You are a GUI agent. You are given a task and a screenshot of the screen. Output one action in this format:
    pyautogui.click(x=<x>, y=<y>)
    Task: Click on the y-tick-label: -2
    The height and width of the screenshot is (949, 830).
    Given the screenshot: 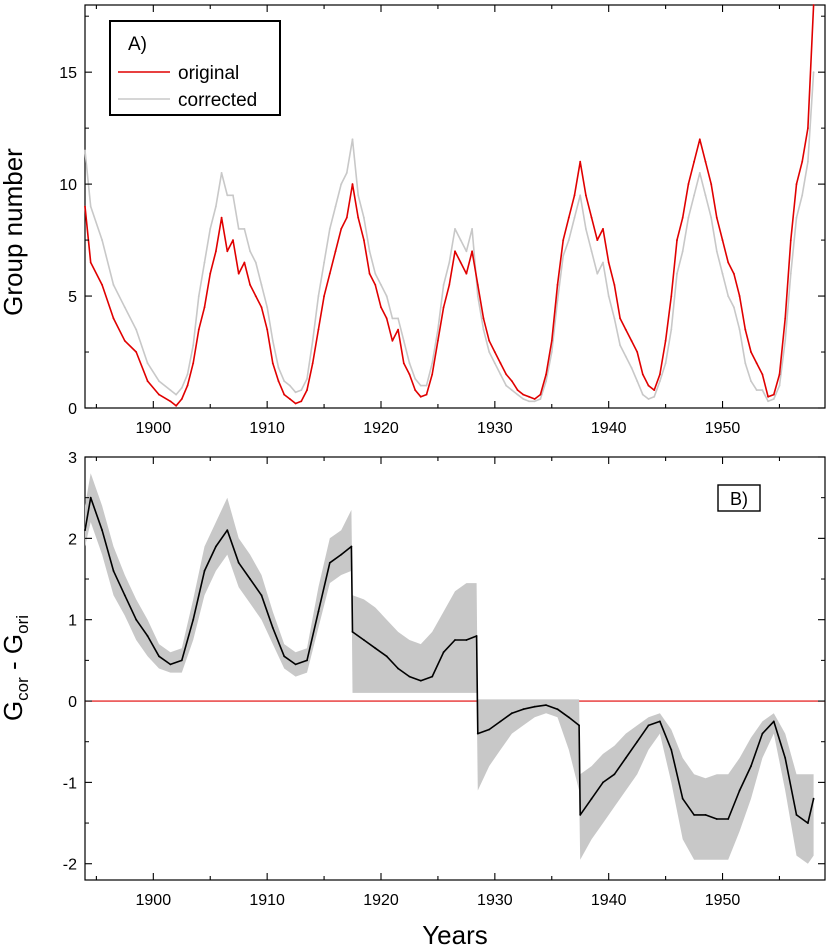 What is the action you would take?
    pyautogui.click(x=70, y=865)
    